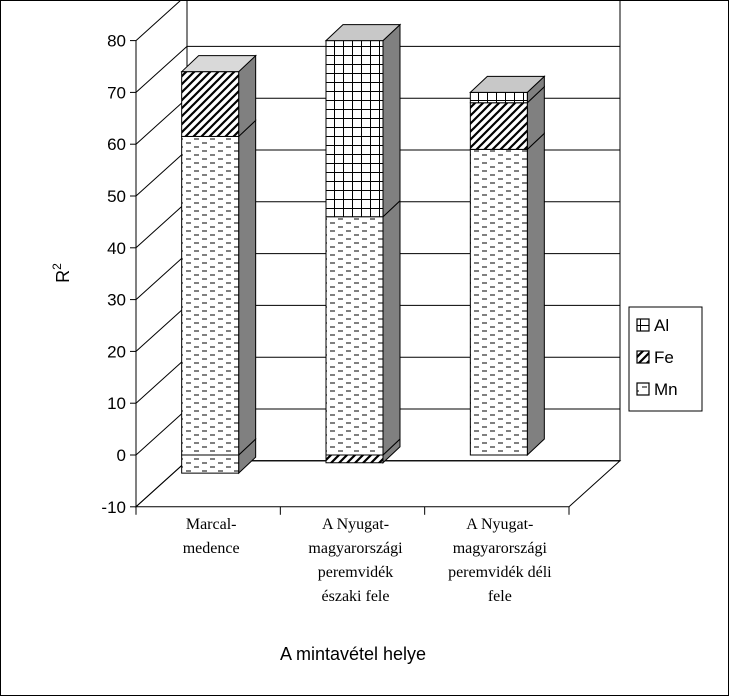 This screenshot has height=700, width=729. Describe the element at coordinates (500, 572) in the screenshot. I see `category-label: peremvidék déli` at that location.